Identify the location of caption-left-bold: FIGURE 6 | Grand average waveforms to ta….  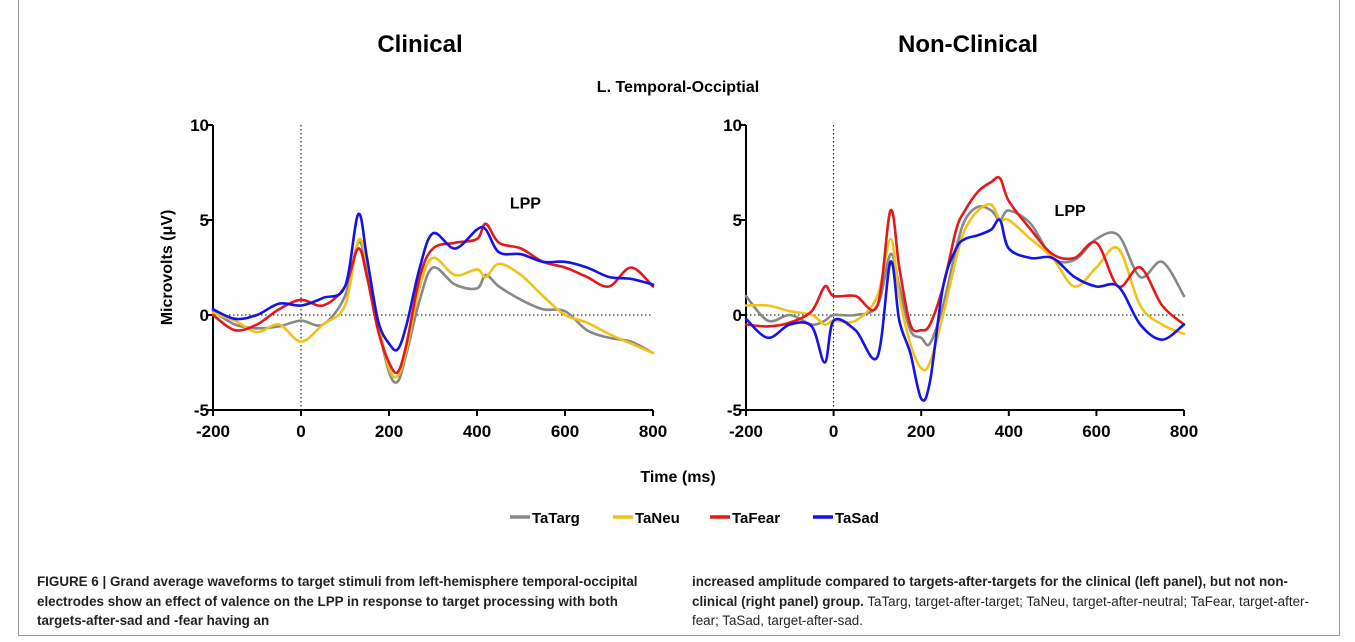
(337, 601).